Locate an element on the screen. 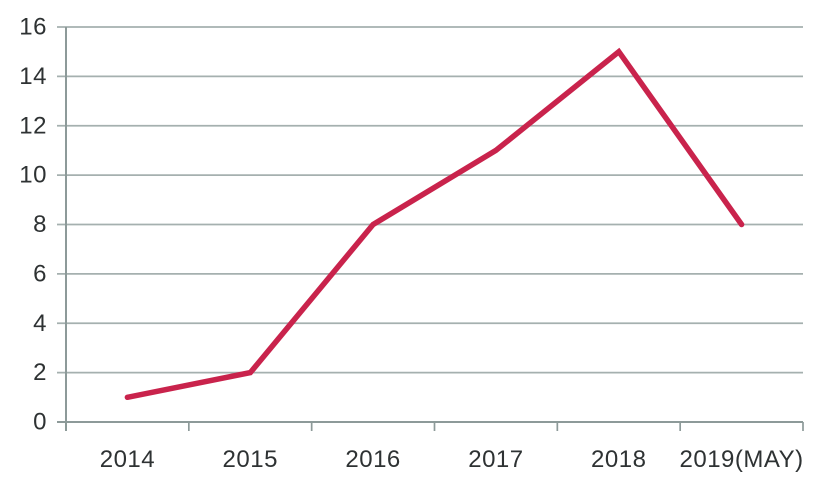  y-tick-label: 10 is located at coordinates (33, 175).